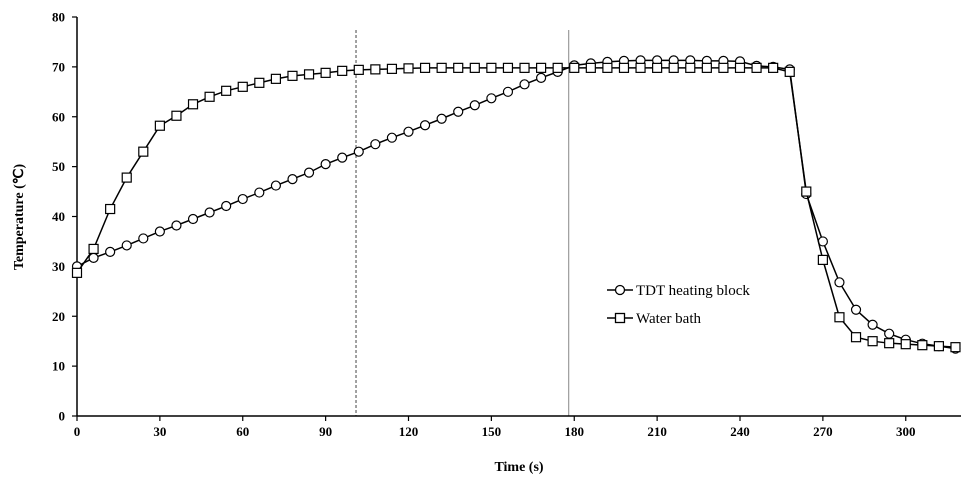  What do you see at coordinates (678, 305) in the screenshot?
I see `legend: TDT heating block Water bath` at bounding box center [678, 305].